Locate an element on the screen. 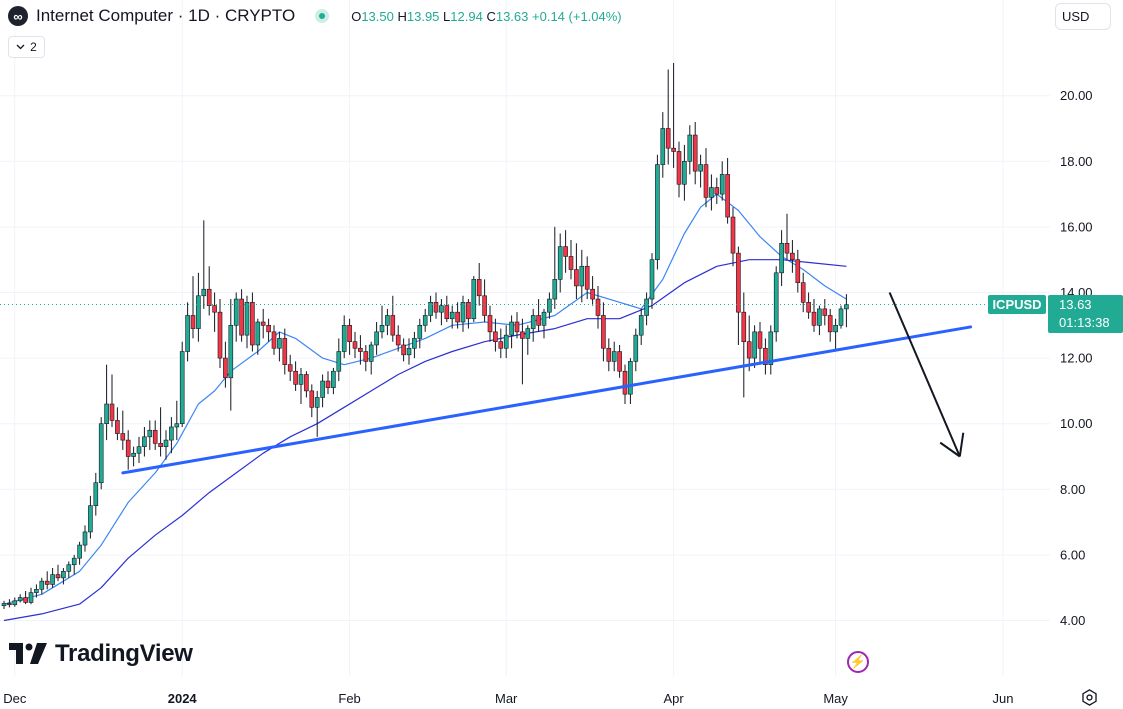 This screenshot has width=1123, height=709. x-tick-label: Apr is located at coordinates (673, 698).